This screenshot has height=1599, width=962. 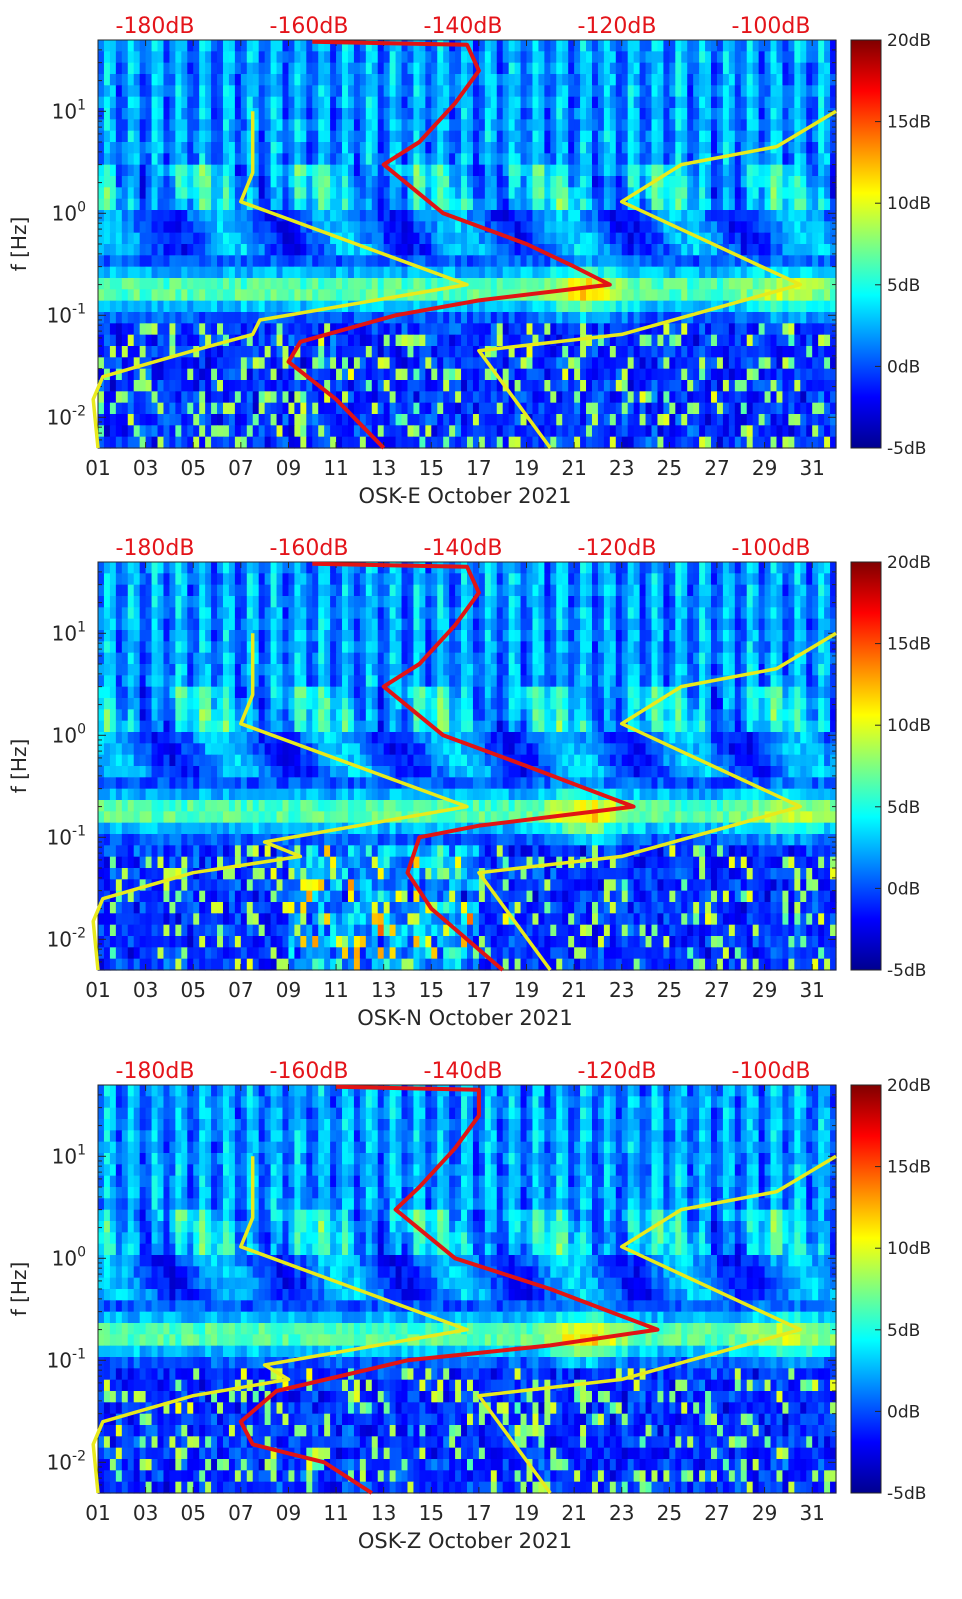 What do you see at coordinates (465, 1541) in the screenshot?
I see `x-axis-label: OSK-Z October 2021` at bounding box center [465, 1541].